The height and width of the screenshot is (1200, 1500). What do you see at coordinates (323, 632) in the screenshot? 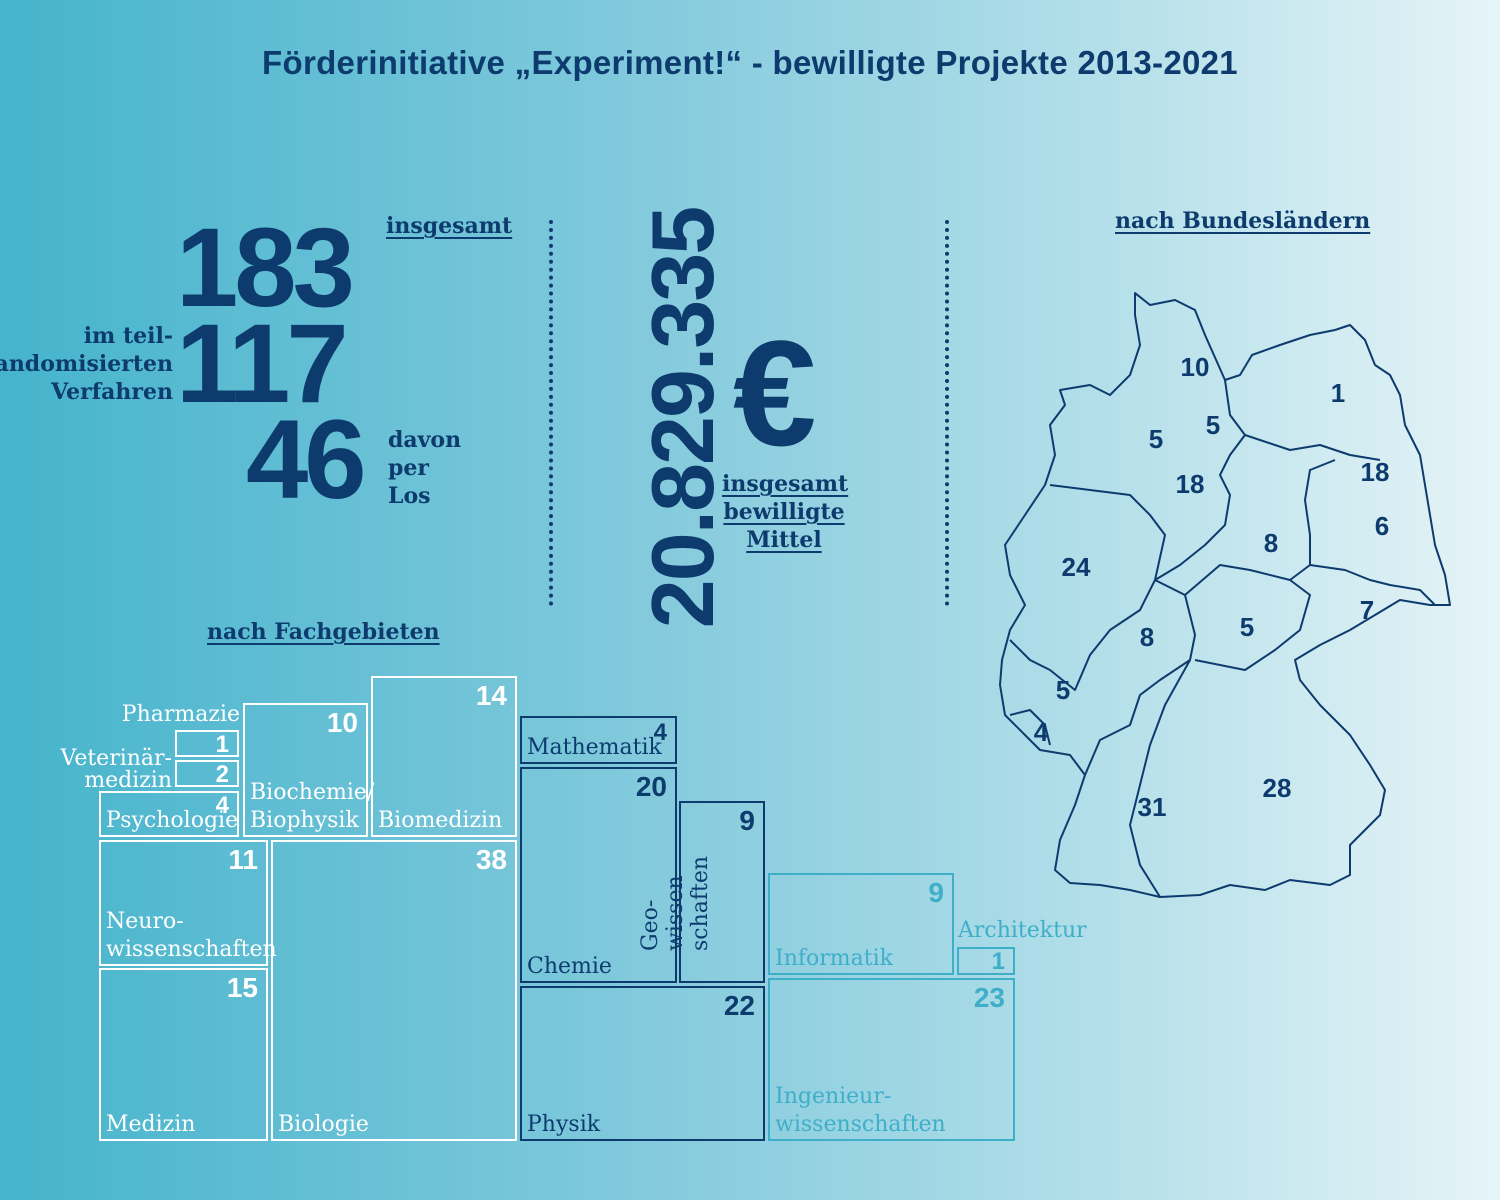
I see `fields-heading: nach Fachgebieten` at bounding box center [323, 632].